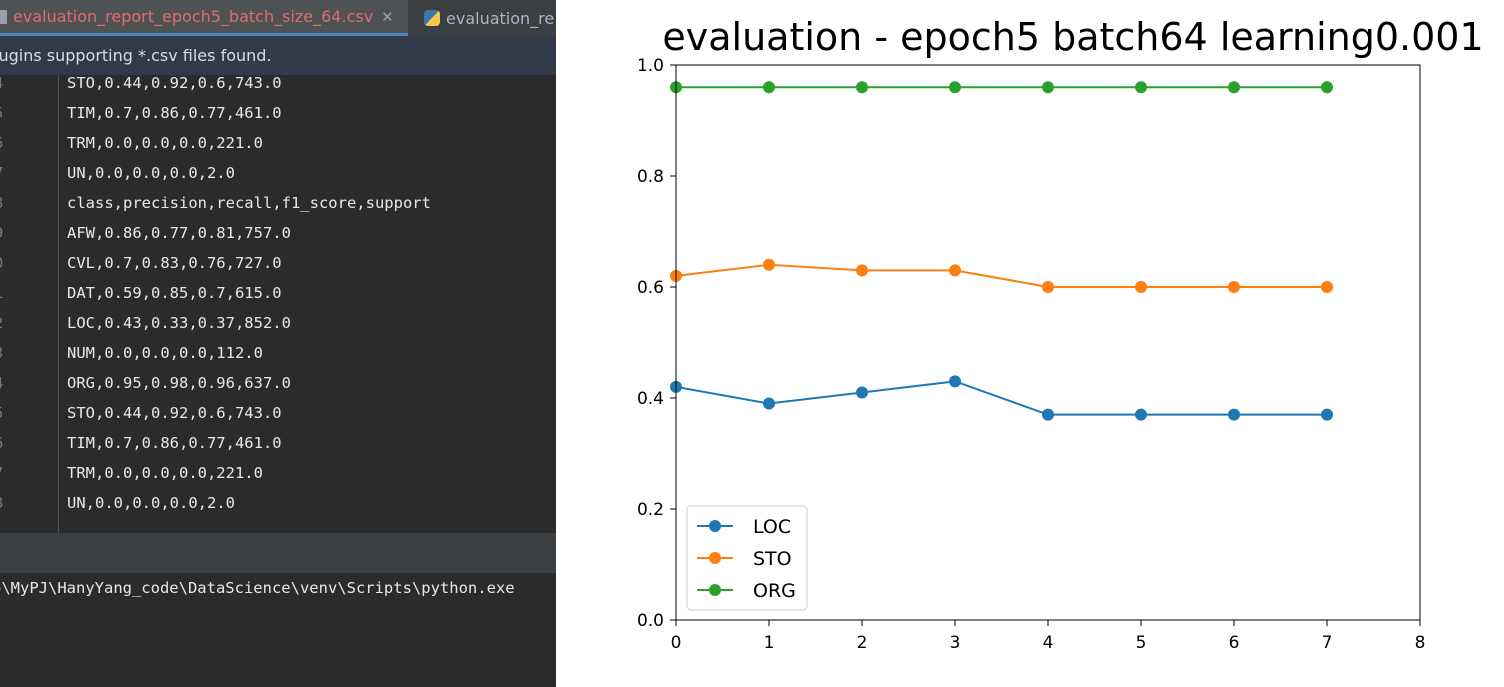 The image size is (1504, 687). I want to click on code-line: 7 UN,0.0,0.0,0.0,2.0, so click(278, 173).